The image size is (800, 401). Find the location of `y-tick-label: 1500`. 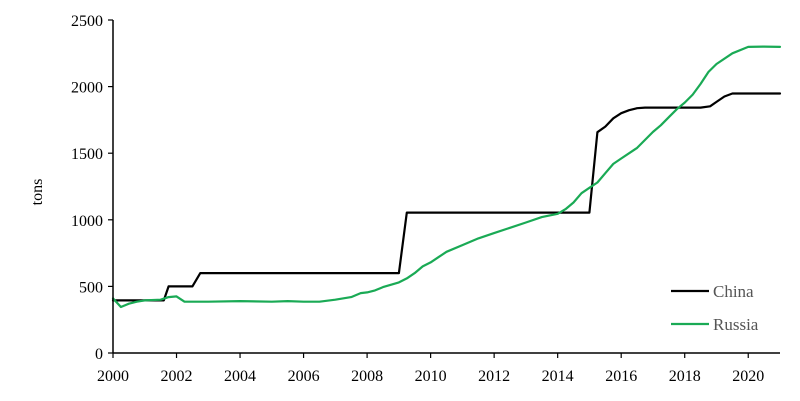

y-tick-label: 1500 is located at coordinates (87, 154).